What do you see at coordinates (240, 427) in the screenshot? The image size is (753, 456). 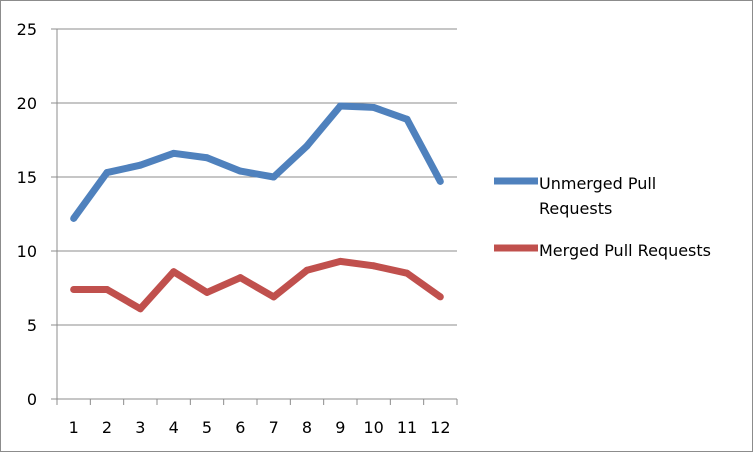 I see `x-tick-label: 6` at bounding box center [240, 427].